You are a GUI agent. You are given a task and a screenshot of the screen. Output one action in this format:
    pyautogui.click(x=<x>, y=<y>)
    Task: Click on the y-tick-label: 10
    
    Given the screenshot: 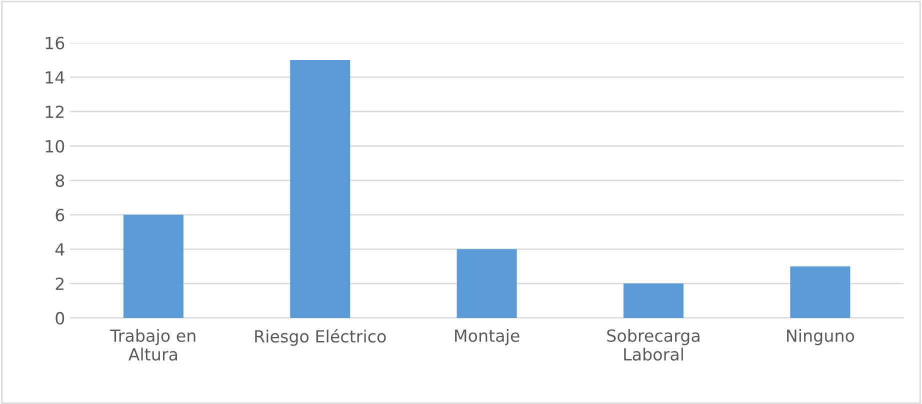 What is the action you would take?
    pyautogui.click(x=55, y=146)
    